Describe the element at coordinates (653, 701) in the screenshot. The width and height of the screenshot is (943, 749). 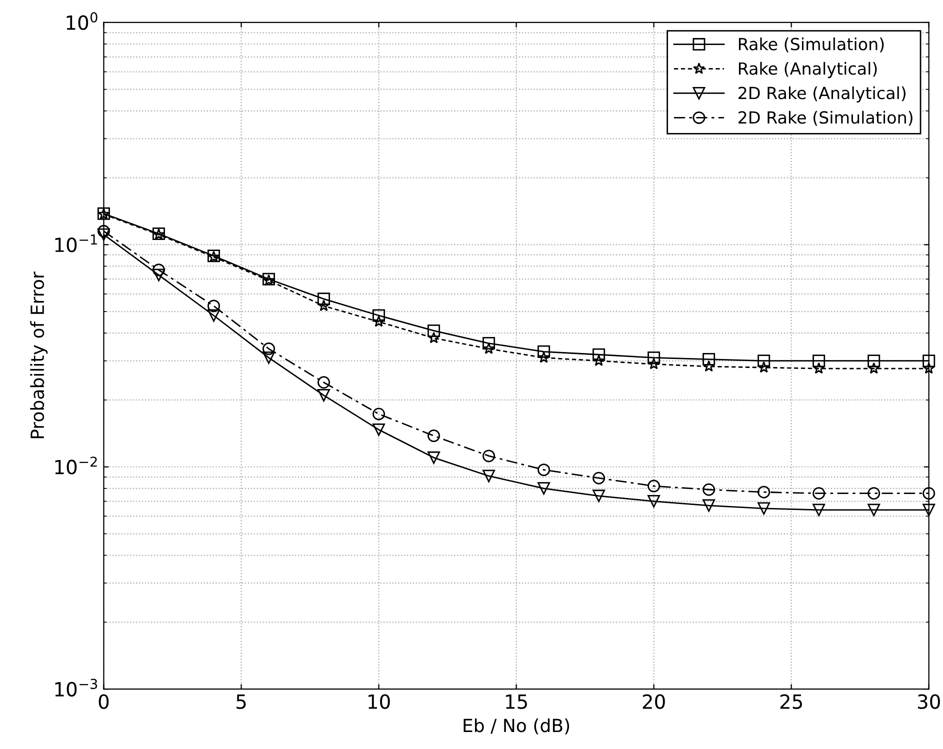
I see `x-tick-label: 20` at that location.